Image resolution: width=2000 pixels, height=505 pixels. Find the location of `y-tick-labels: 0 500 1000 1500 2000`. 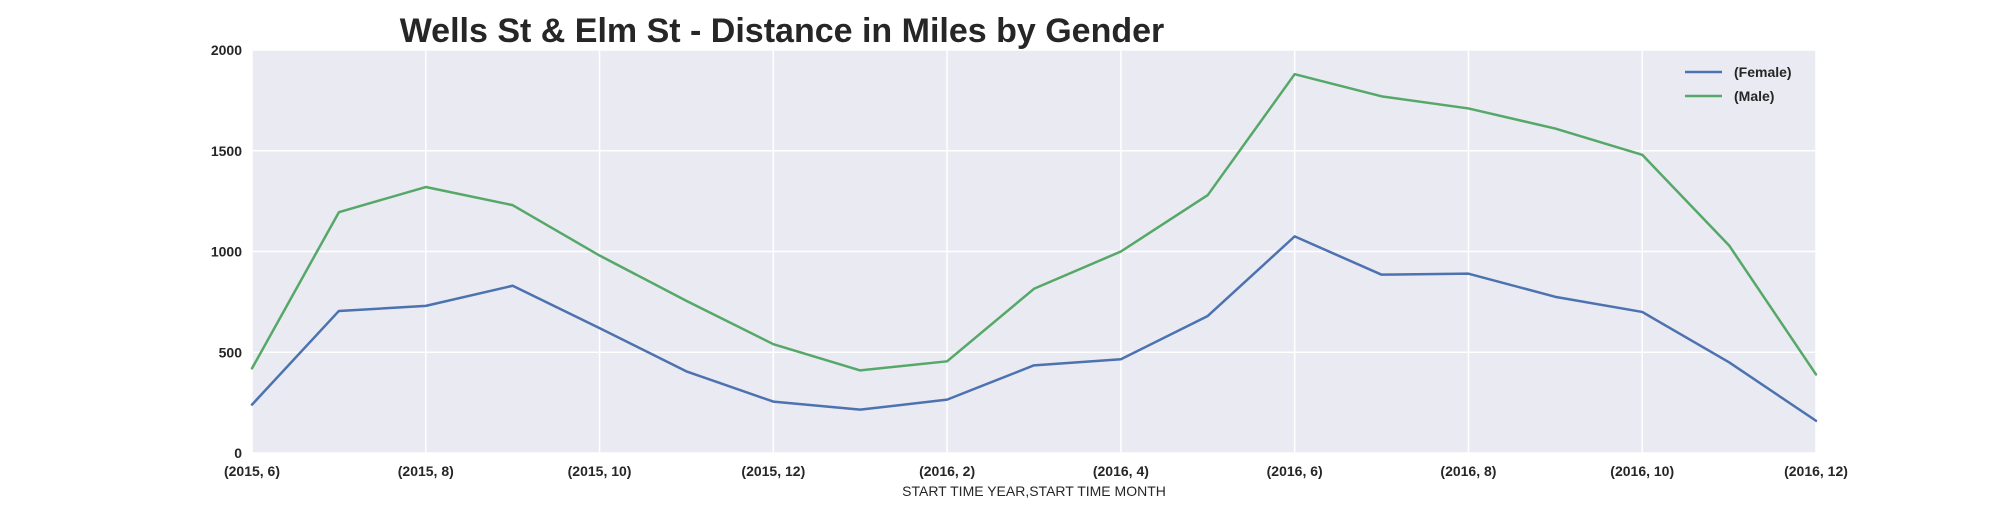

y-tick-labels: 0 500 1000 1500 2000 is located at coordinates (226, 251).